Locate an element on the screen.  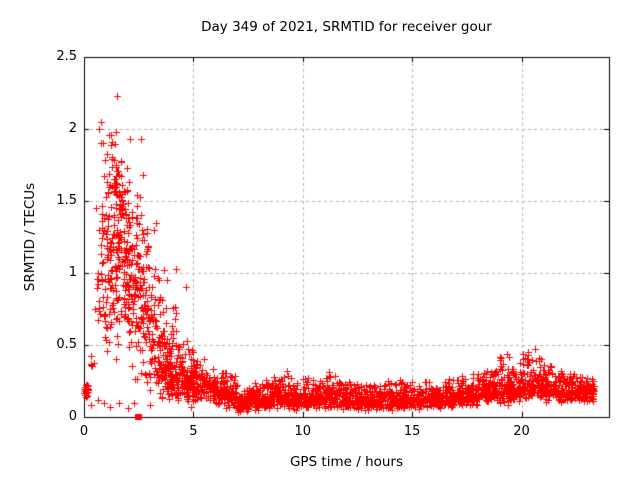
y-tick-label: 0 is located at coordinates (72, 416).